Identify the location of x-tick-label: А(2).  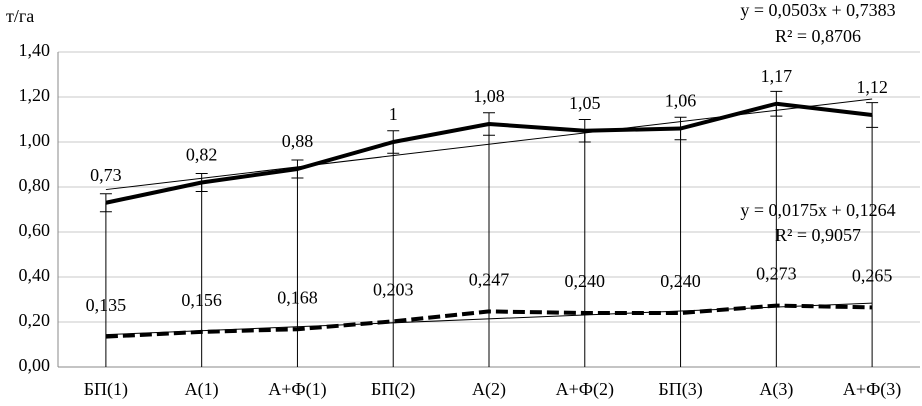
(489, 389).